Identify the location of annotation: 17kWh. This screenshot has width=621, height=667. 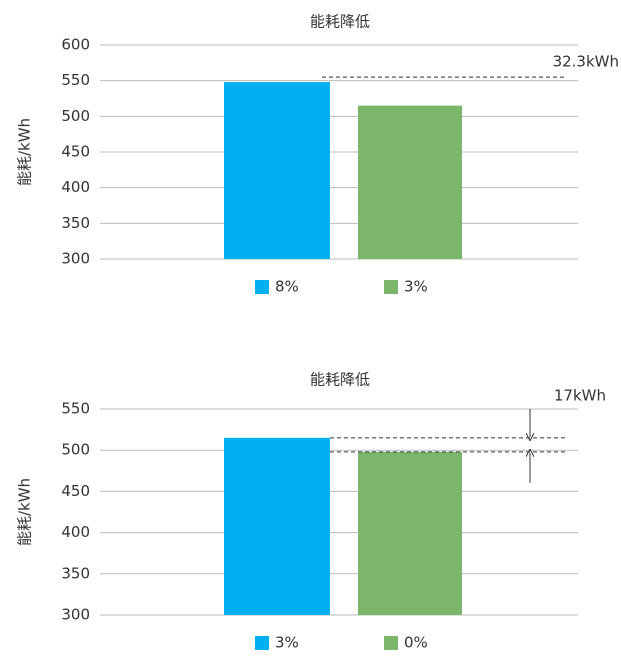
(580, 396).